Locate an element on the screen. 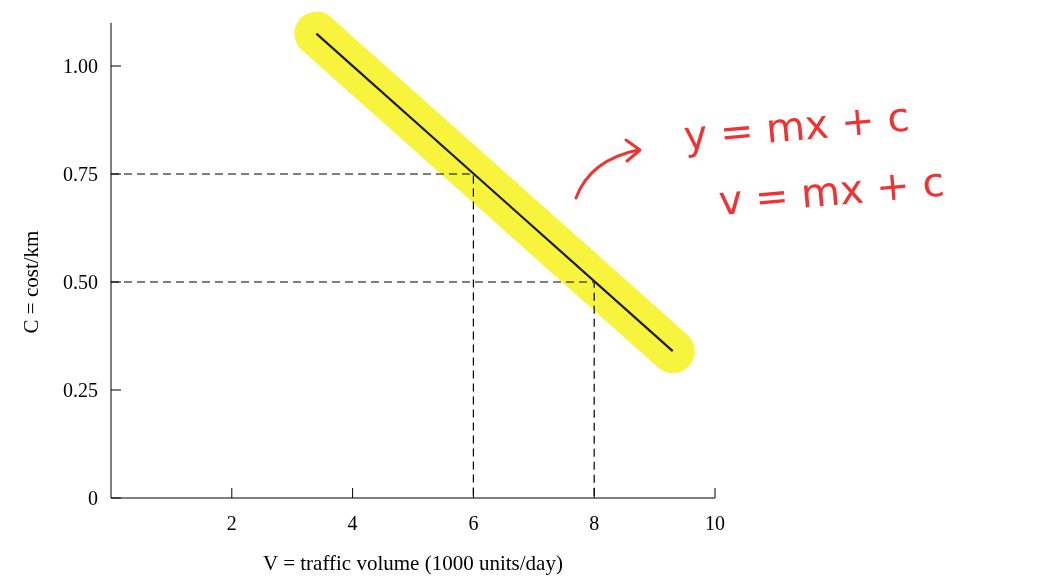 The width and height of the screenshot is (1040, 577). y-tick-label: 0.50 is located at coordinates (80, 282).